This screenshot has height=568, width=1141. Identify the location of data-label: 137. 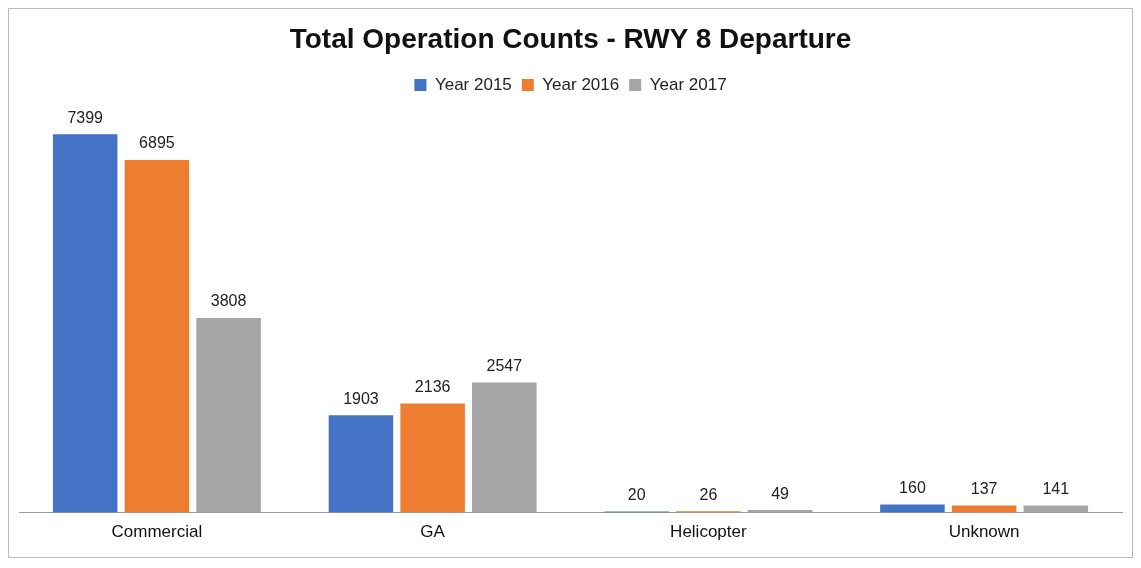
(984, 488).